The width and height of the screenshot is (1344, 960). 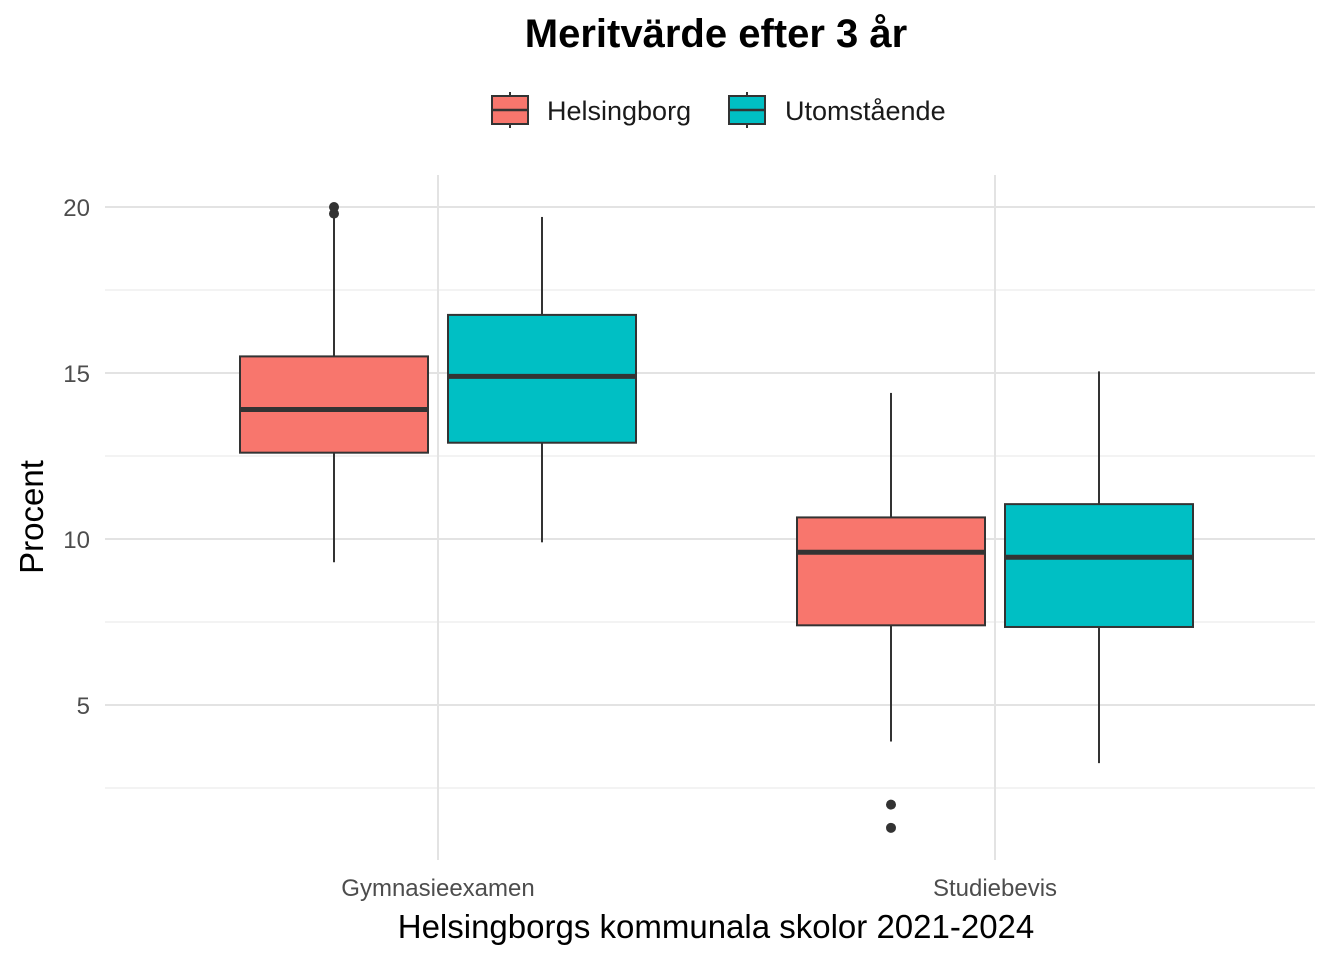 I want to click on legend-label: Helsingborg, so click(x=619, y=111).